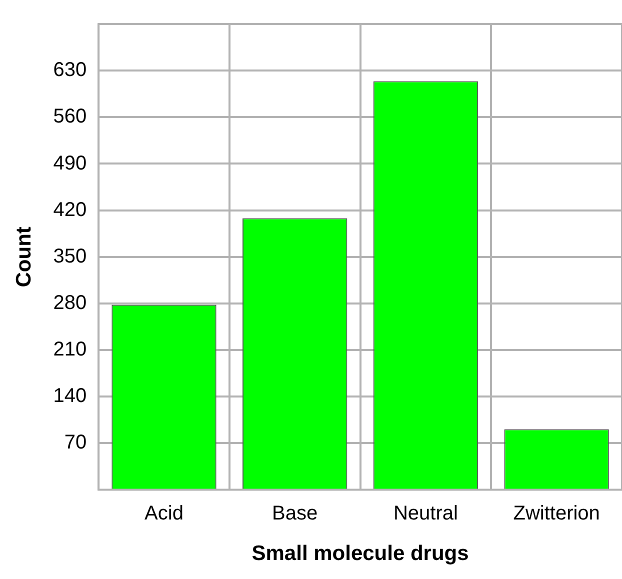 The width and height of the screenshot is (622, 579). Describe the element at coordinates (164, 513) in the screenshot. I see `x-tick-label: Acid` at that location.